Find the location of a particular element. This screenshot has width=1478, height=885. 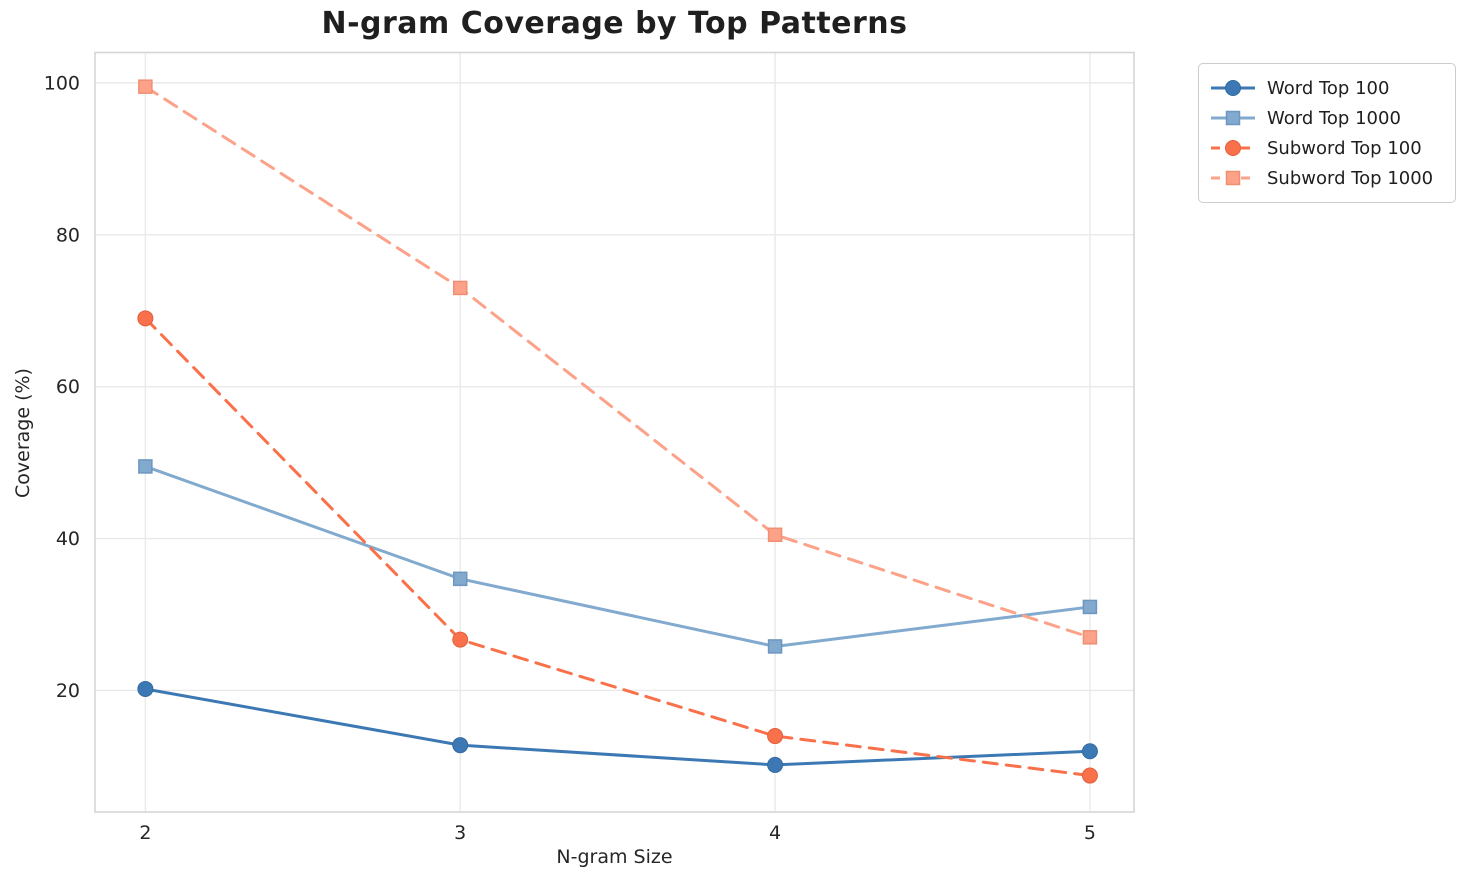

legend-item: Word Top 100 is located at coordinates (1326, 88).